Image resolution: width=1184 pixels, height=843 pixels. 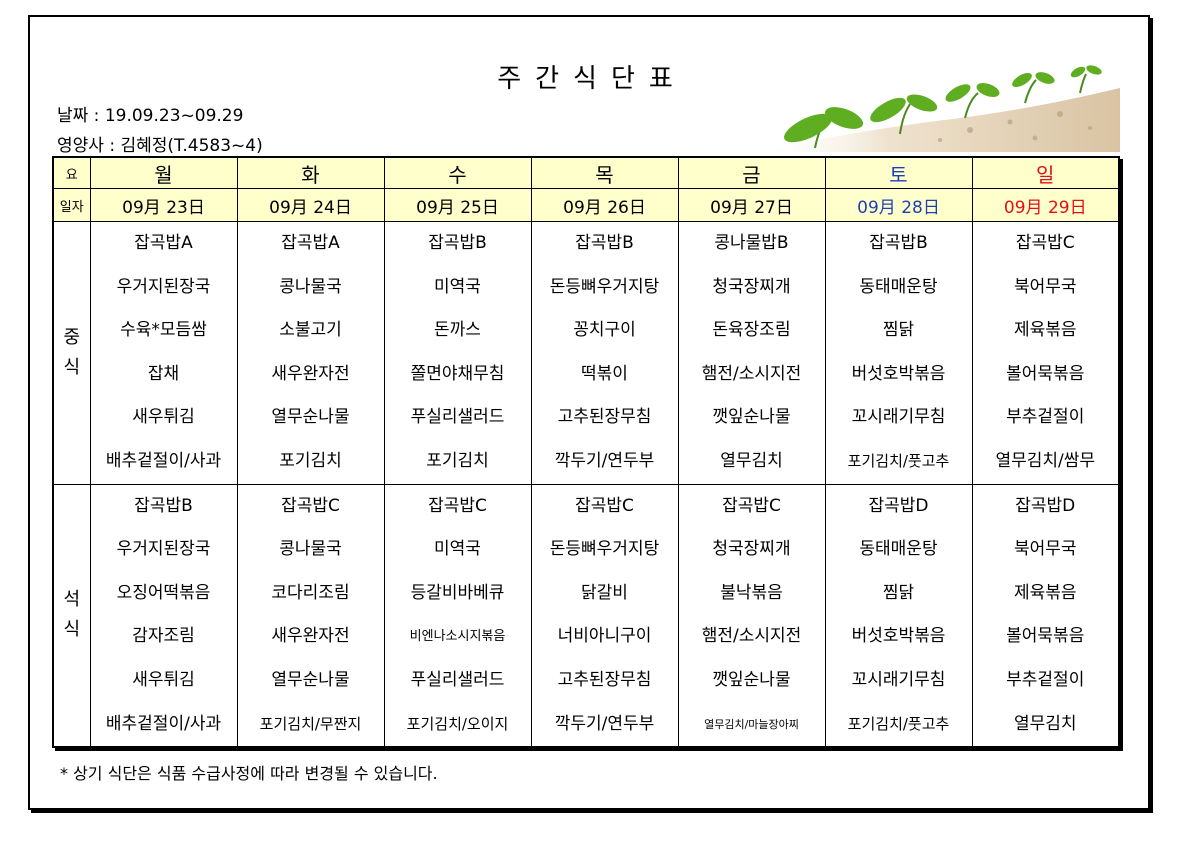 I want to click on dinner-mon: 잡곡밥B 우거지된장국 오징어떡볶음 감자조림 새우튀김 배추겉절이/사과, so click(x=163, y=615).